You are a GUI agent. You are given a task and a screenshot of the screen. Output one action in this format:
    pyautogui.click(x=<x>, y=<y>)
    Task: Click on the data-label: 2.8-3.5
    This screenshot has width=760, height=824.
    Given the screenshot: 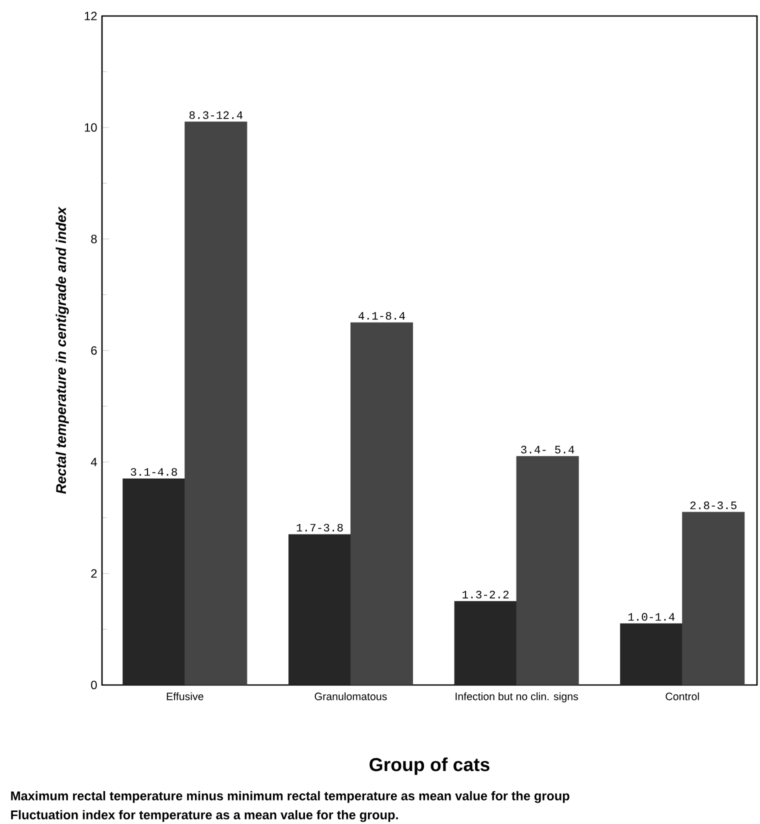 What is the action you would take?
    pyautogui.click(x=713, y=506)
    